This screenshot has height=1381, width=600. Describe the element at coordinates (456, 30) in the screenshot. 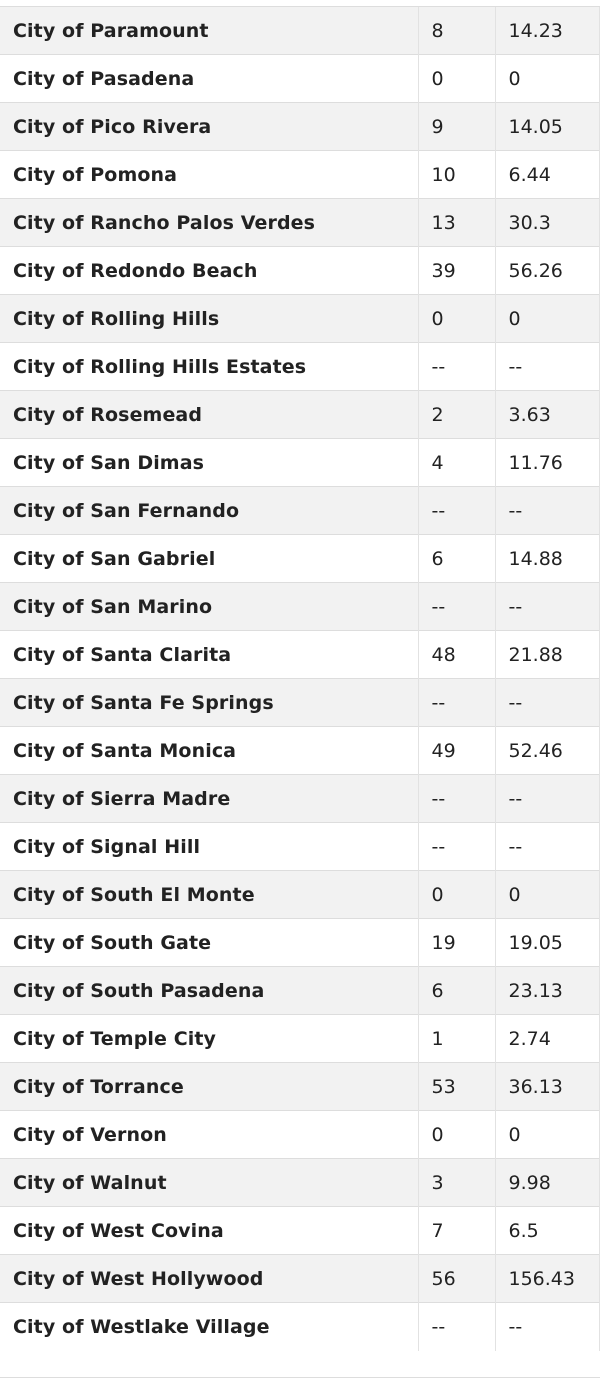

I see `value-1-cell: 8` at that location.